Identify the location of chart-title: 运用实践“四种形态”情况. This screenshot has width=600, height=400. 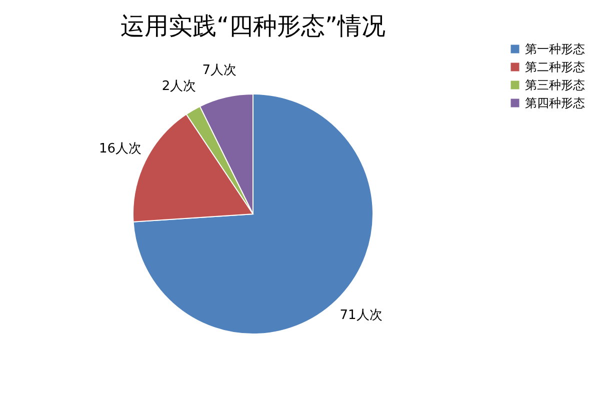
(253, 26).